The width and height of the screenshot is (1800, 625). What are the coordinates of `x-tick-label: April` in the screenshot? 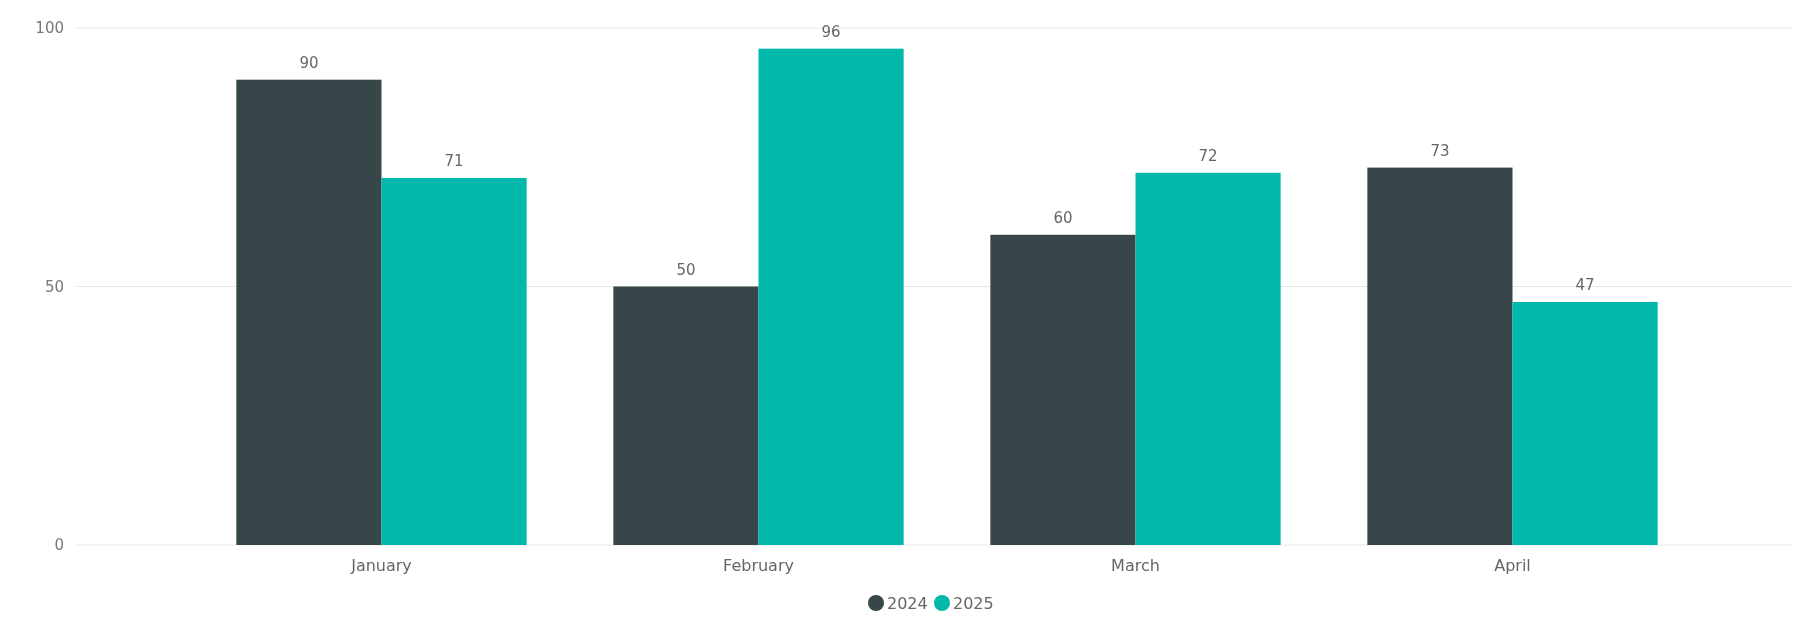 It's located at (1512, 565).